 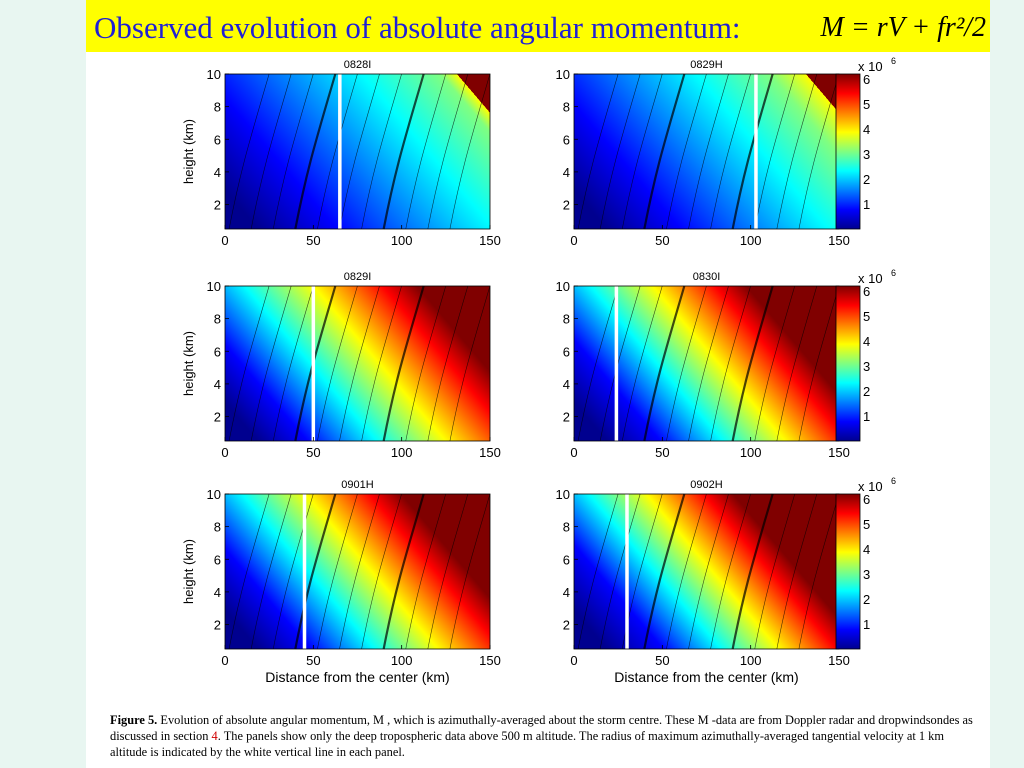 I want to click on caption-label: Figure 5., so click(x=134, y=720).